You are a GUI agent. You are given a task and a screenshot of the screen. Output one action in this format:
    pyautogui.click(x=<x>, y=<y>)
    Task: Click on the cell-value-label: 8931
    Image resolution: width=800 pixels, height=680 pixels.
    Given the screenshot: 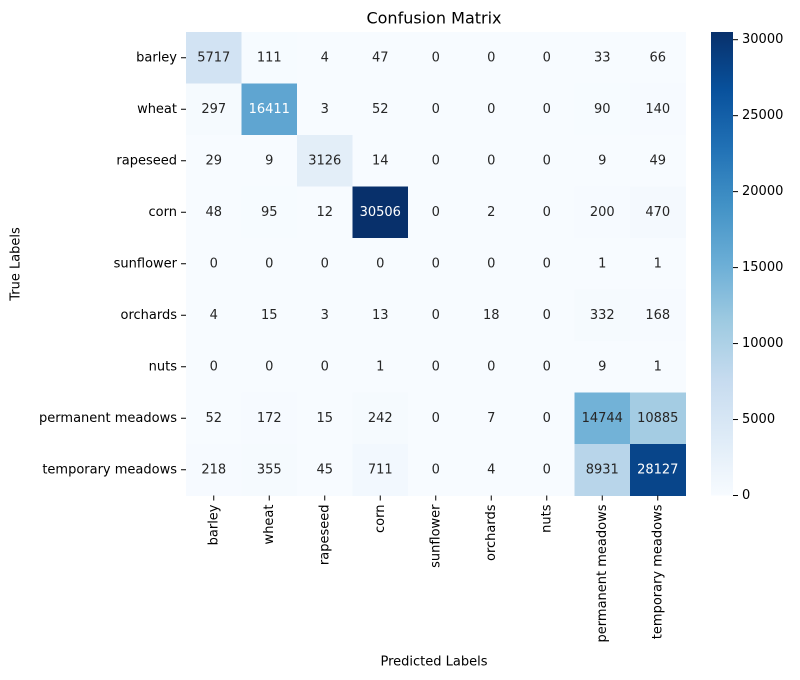 What is the action you would take?
    pyautogui.click(x=602, y=469)
    